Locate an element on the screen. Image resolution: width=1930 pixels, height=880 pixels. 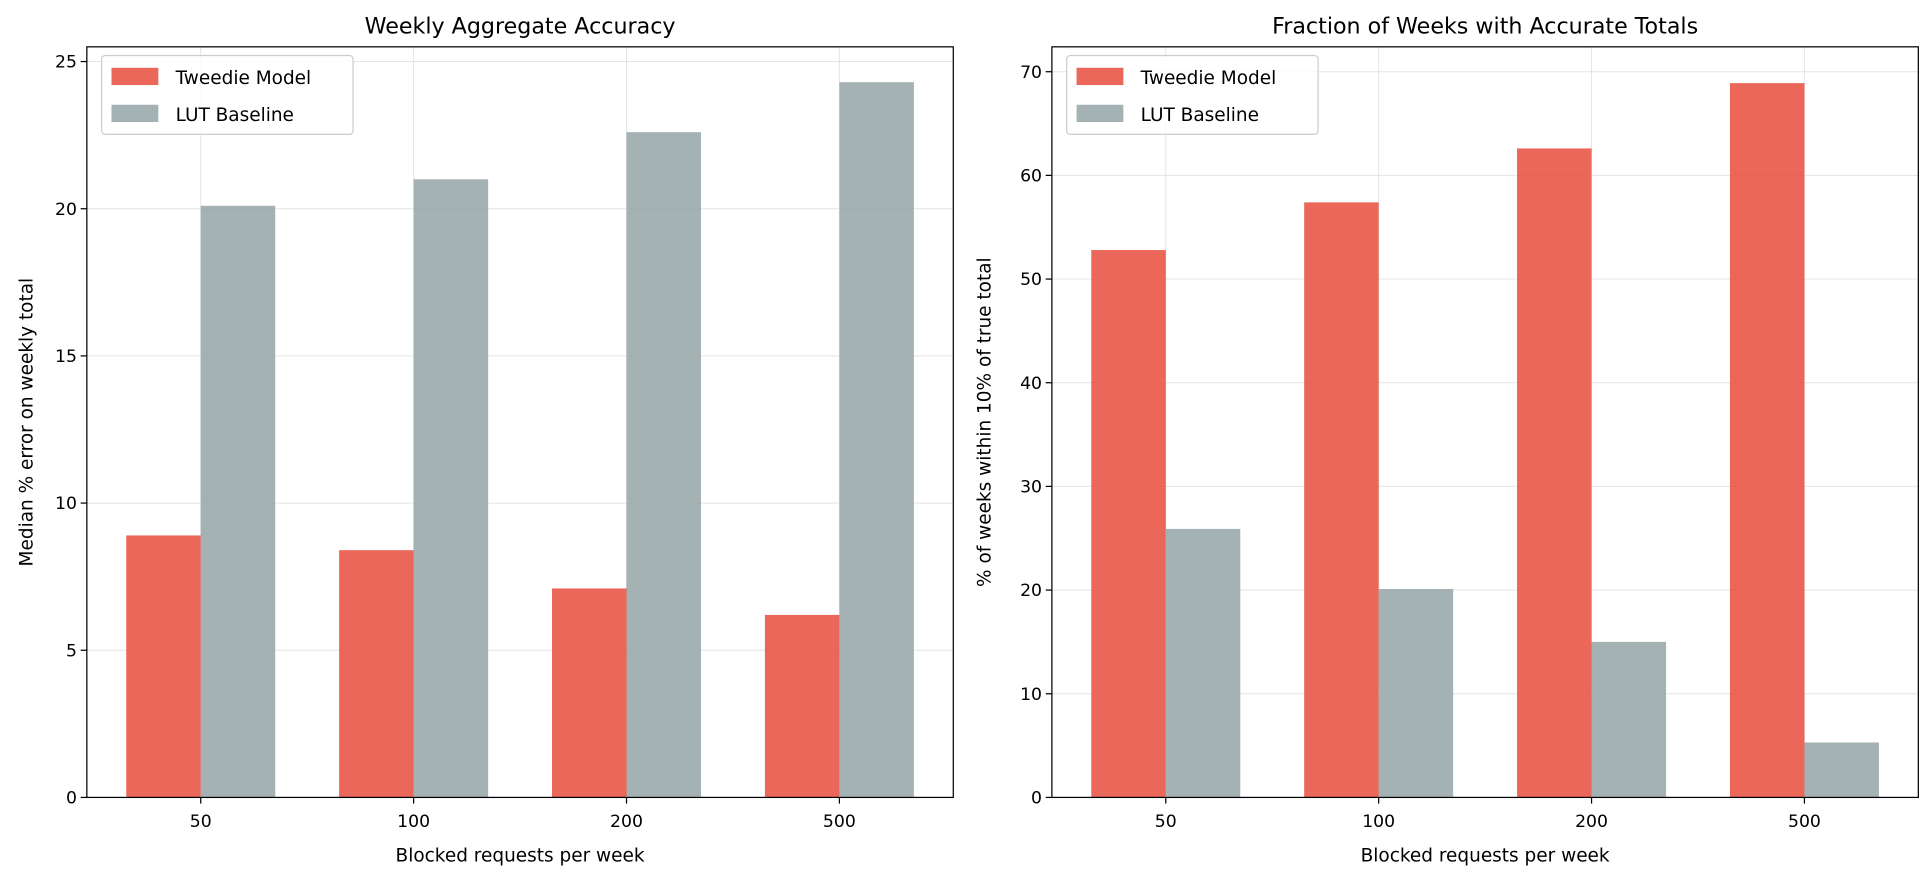
chart-title: Fraction of Weeks with Accurate Totals is located at coordinates (1485, 26).